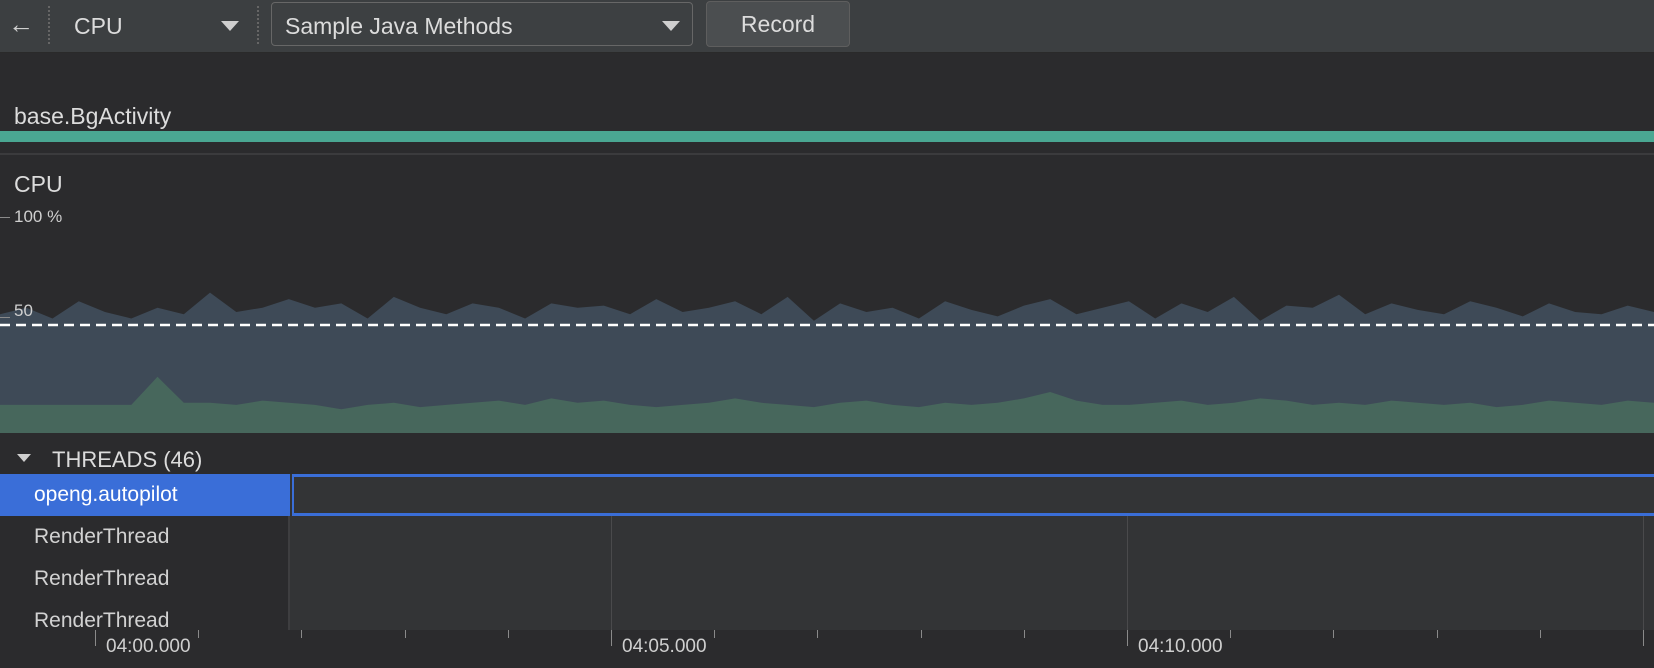 This screenshot has width=1654, height=668. What do you see at coordinates (23, 310) in the screenshot?
I see `y-axis-label-mid: 50` at bounding box center [23, 310].